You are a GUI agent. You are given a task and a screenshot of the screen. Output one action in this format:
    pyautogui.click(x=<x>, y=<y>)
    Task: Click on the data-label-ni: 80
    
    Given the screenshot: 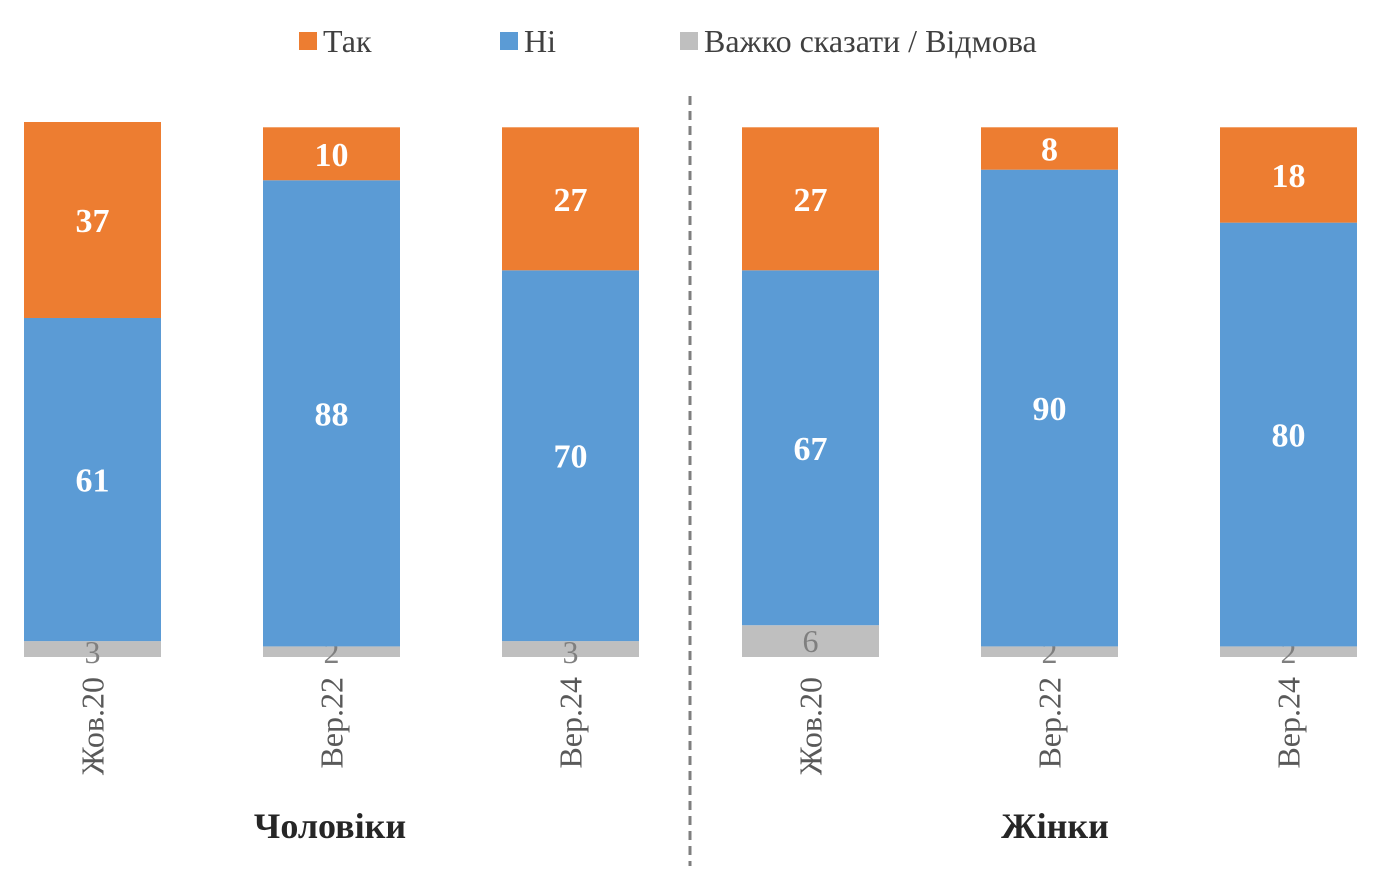 What is the action you would take?
    pyautogui.click(x=1289, y=436)
    